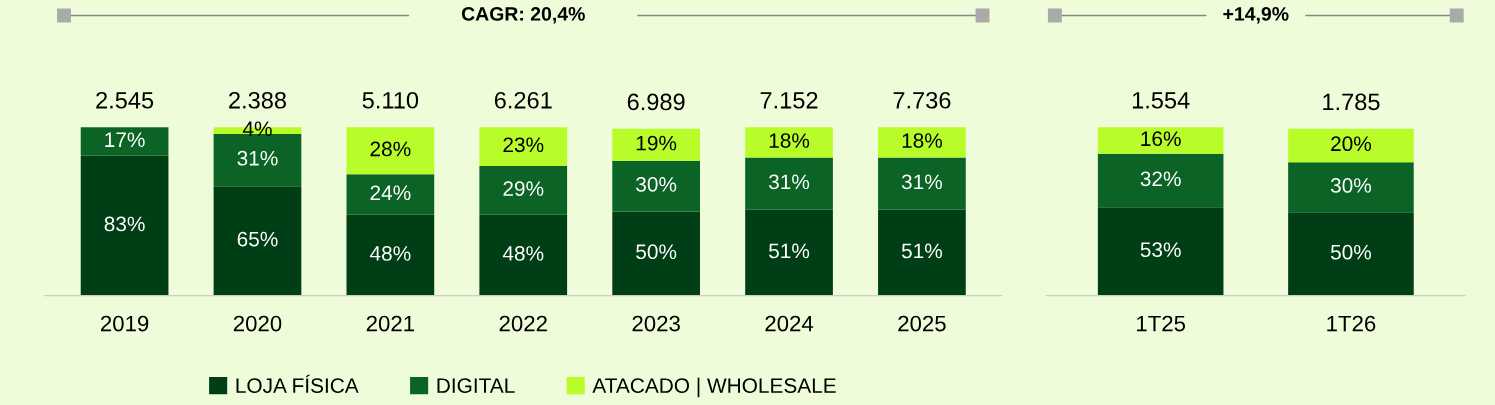 This screenshot has width=1495, height=405. What do you see at coordinates (476, 385) in the screenshot?
I see `legend-label: DIGITAL` at bounding box center [476, 385].